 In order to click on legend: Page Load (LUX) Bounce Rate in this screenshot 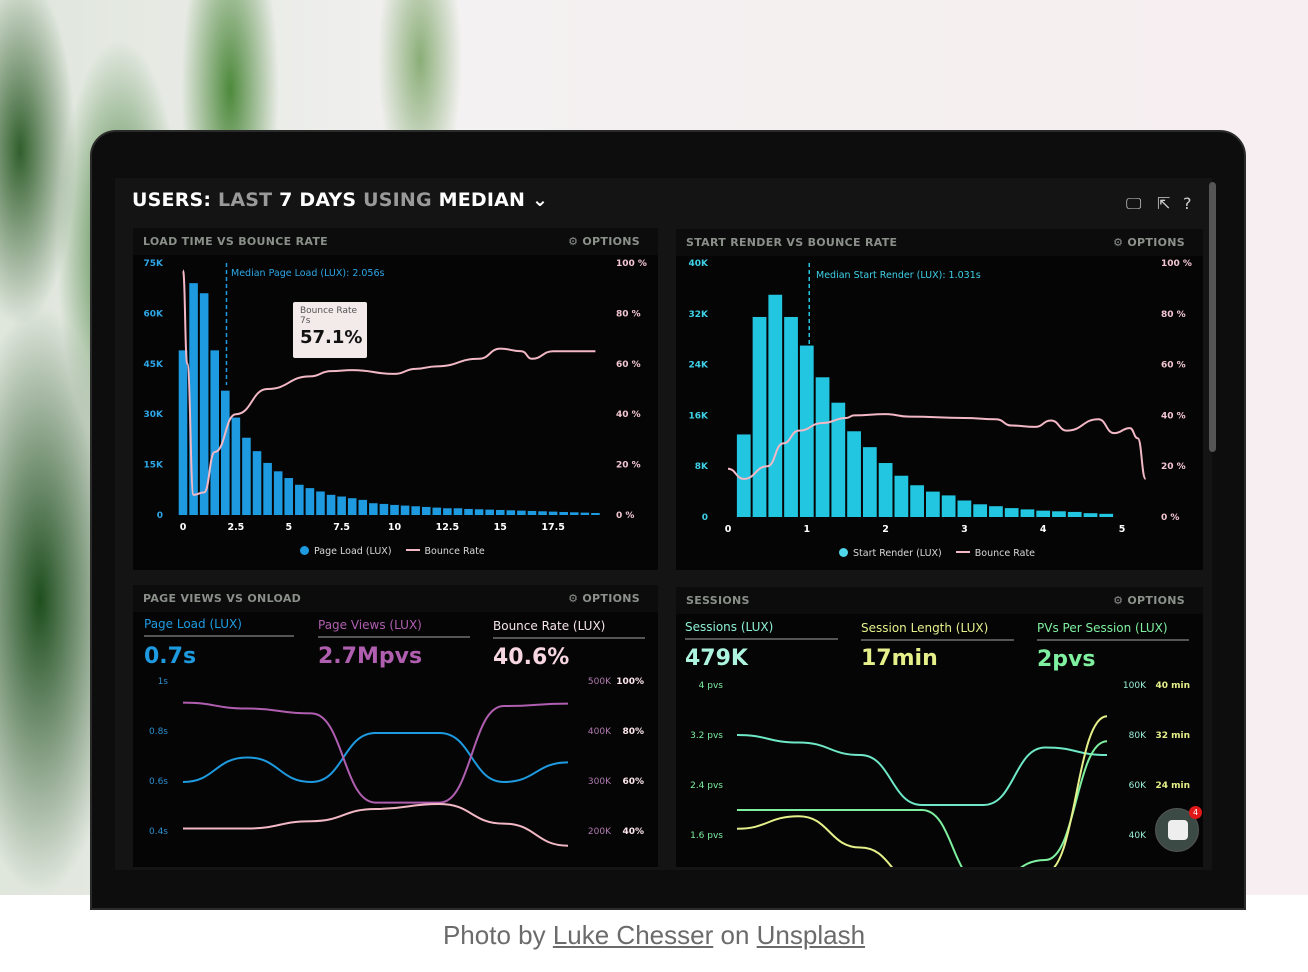, I will do `click(392, 551)`.